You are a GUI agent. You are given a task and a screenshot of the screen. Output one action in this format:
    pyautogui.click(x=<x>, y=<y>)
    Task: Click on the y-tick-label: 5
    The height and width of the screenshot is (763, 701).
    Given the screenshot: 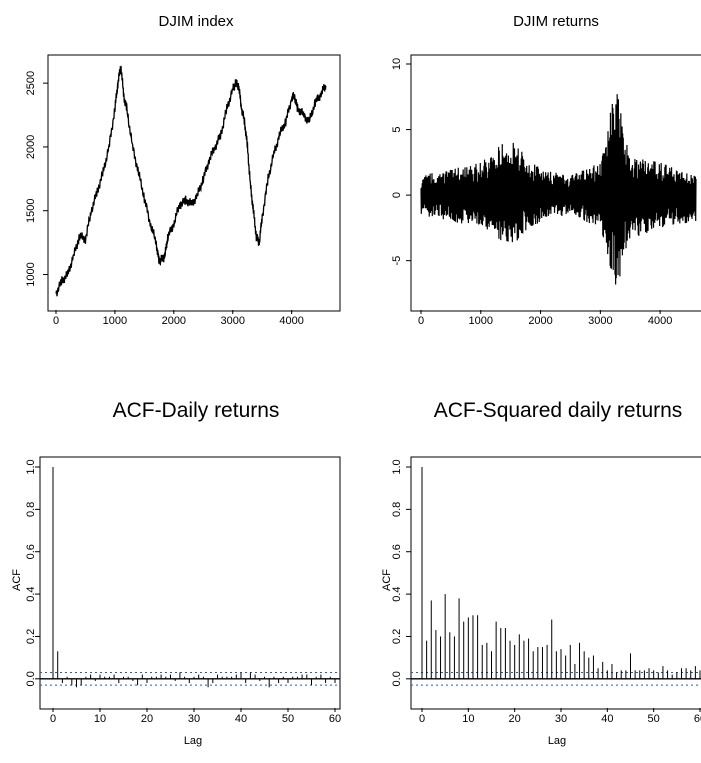 What is the action you would take?
    pyautogui.click(x=397, y=129)
    